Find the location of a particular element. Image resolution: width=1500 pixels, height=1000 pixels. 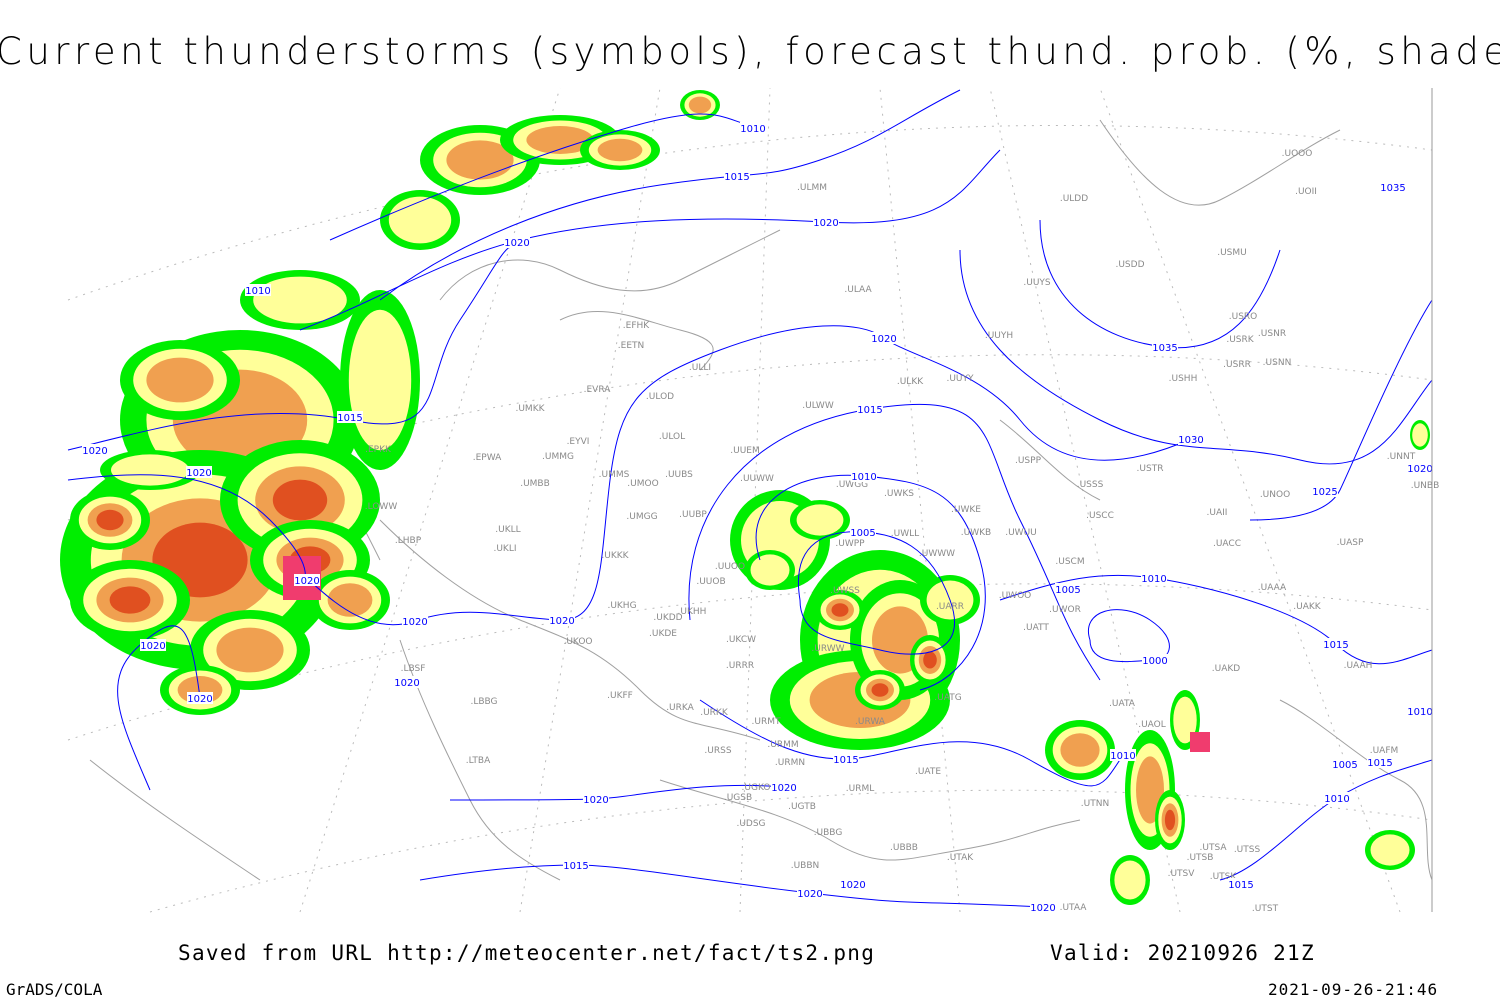

station-label: .UMKK is located at coordinates (530, 409).